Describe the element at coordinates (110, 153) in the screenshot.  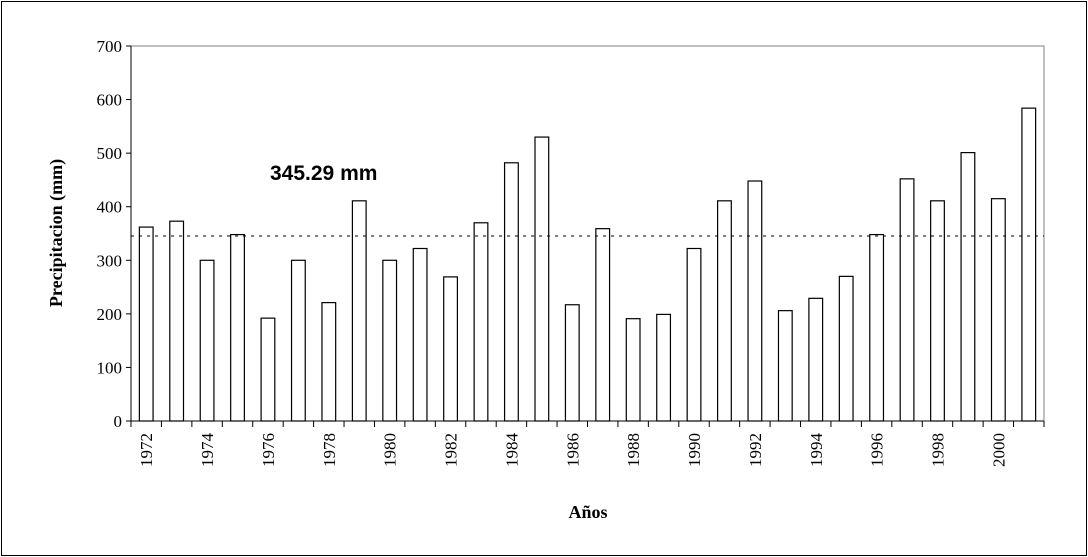
I see `y-tick-label: 500` at that location.